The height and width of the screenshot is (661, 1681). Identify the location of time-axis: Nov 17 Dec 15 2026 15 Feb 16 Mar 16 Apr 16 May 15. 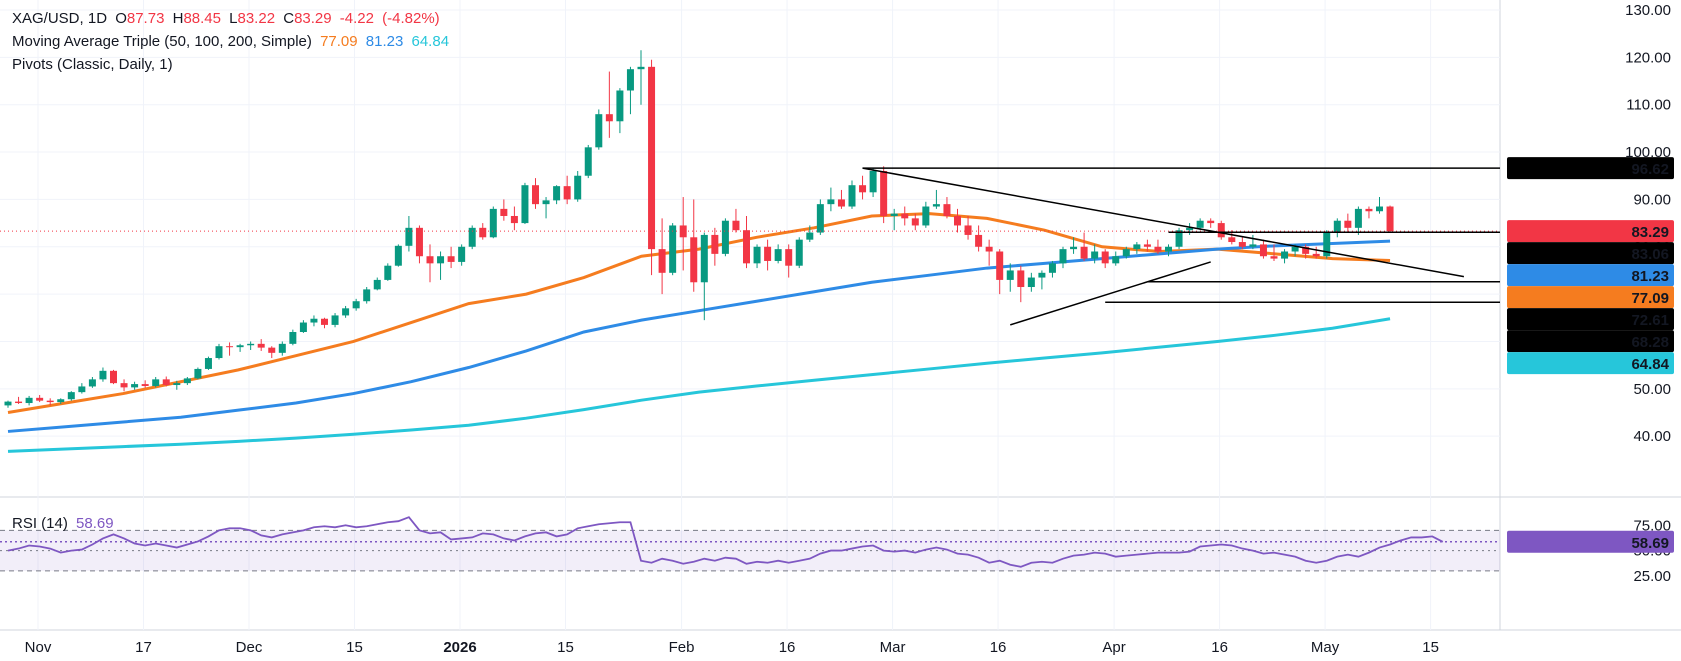
(732, 647).